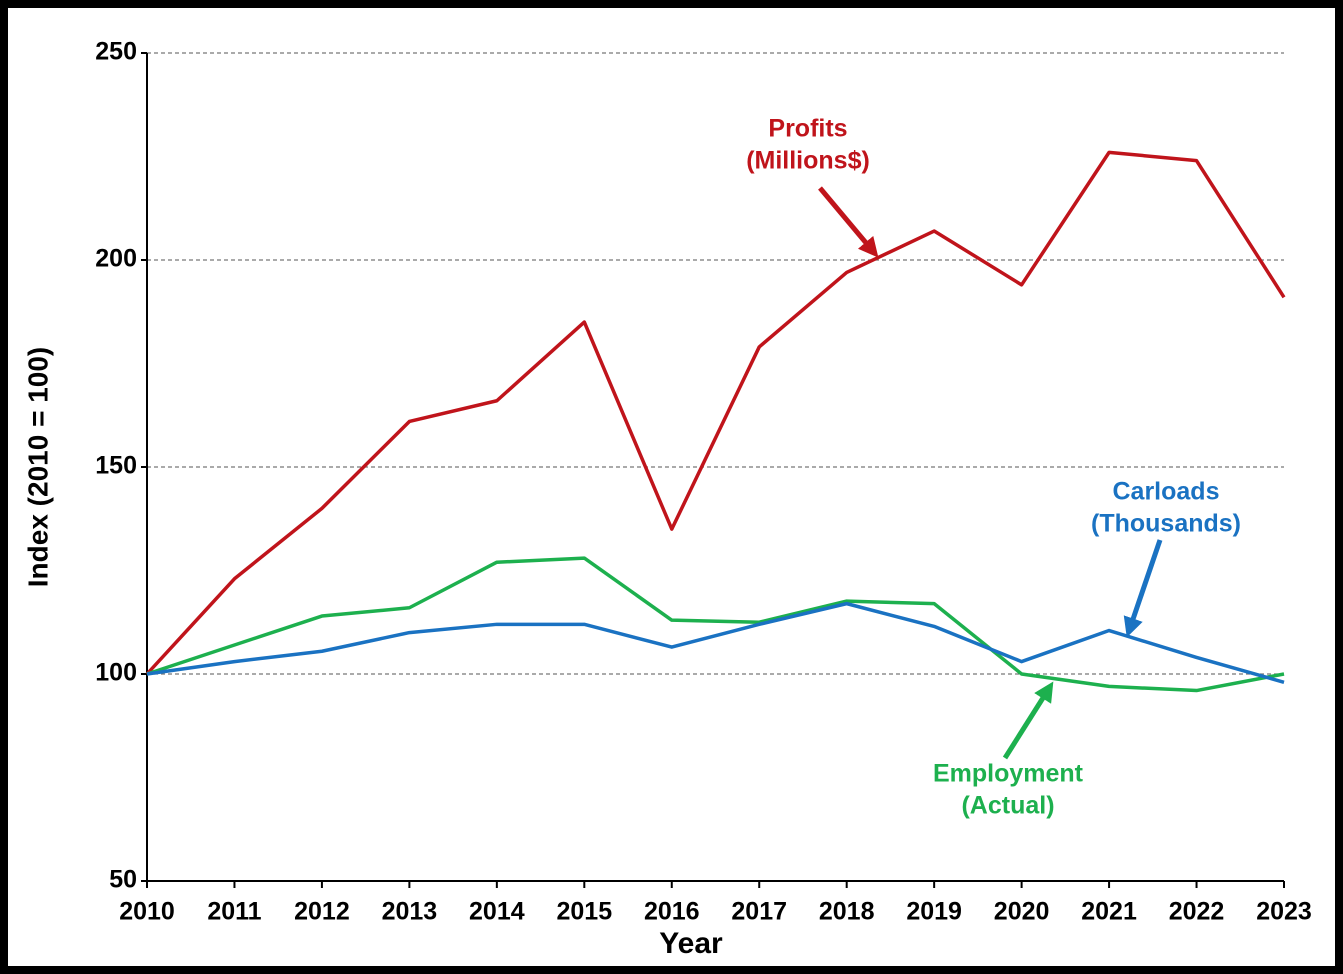 The width and height of the screenshot is (1343, 974). I want to click on annotation: Carloads, so click(1166, 492).